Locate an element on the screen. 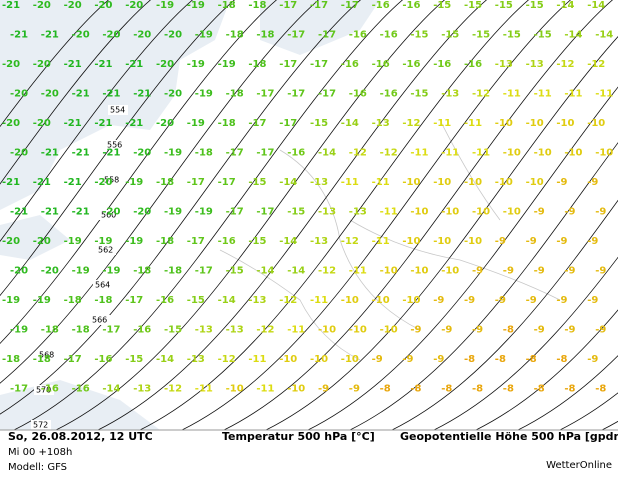  contour-label: 554 is located at coordinates (117, 110).